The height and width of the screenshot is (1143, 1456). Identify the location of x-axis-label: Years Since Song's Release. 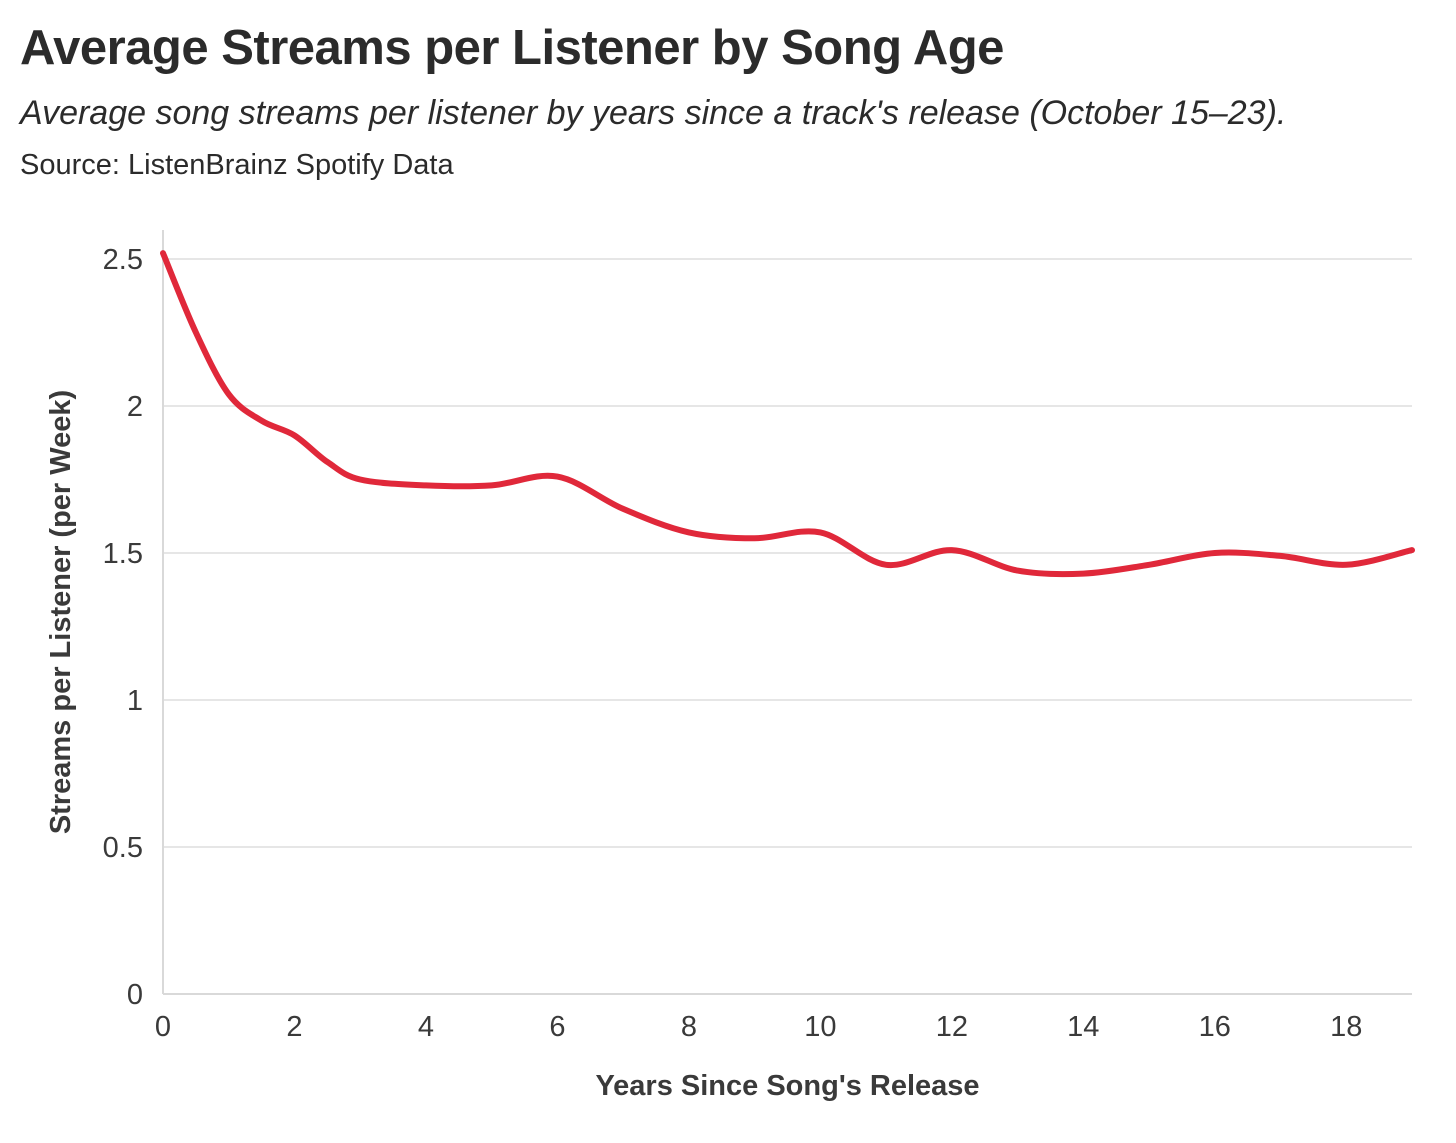
(787, 1086).